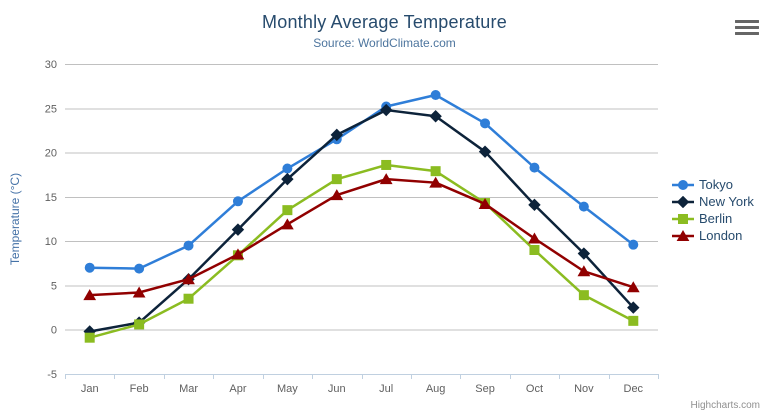 This screenshot has width=769, height=416. What do you see at coordinates (384, 43) in the screenshot?
I see `chart-subtitle: Source: WorldClimate.com` at bounding box center [384, 43].